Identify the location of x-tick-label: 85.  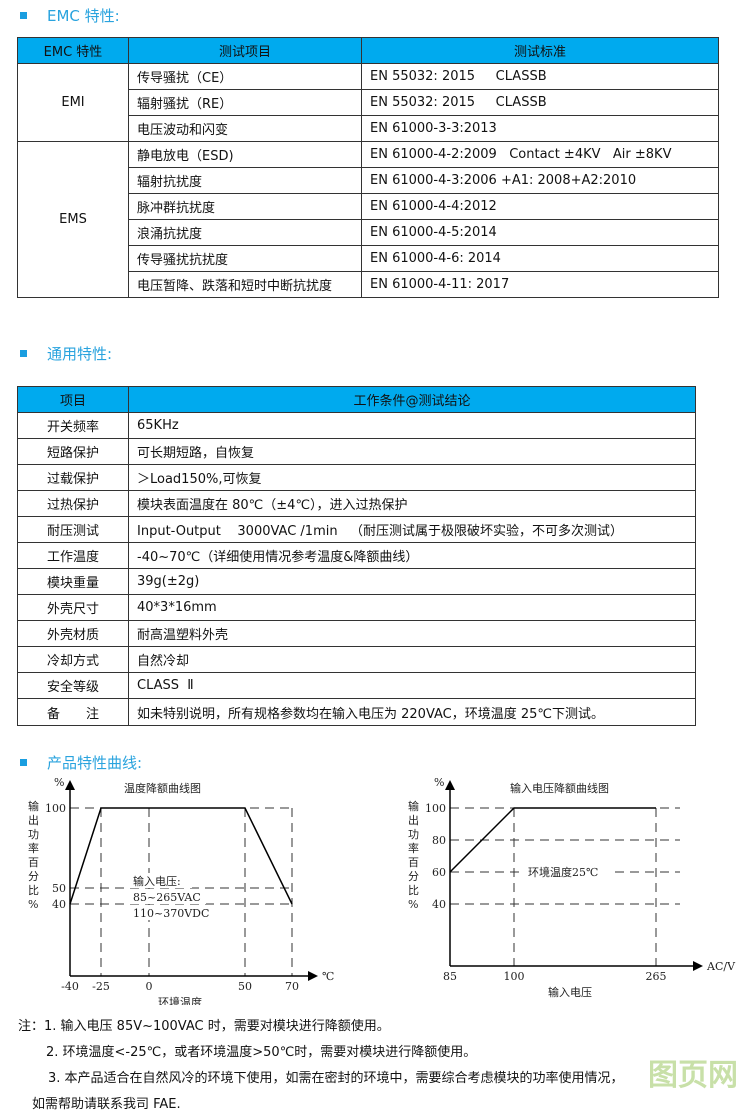
(450, 976).